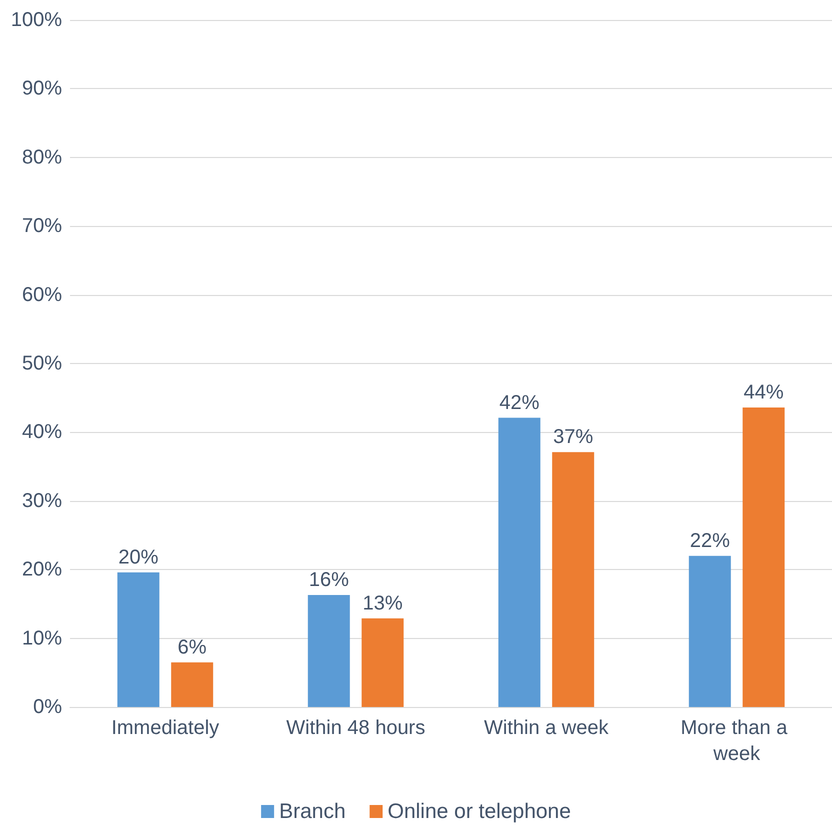 The width and height of the screenshot is (832, 827). Describe the element at coordinates (192, 647) in the screenshot. I see `data-label: 6%` at that location.